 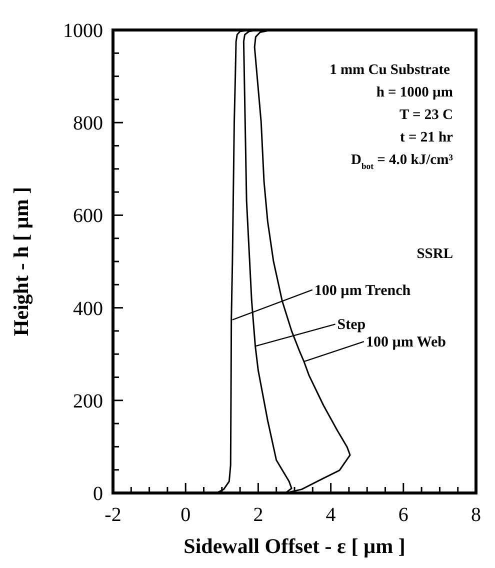 I want to click on annotation: SSRL, so click(x=435, y=254).